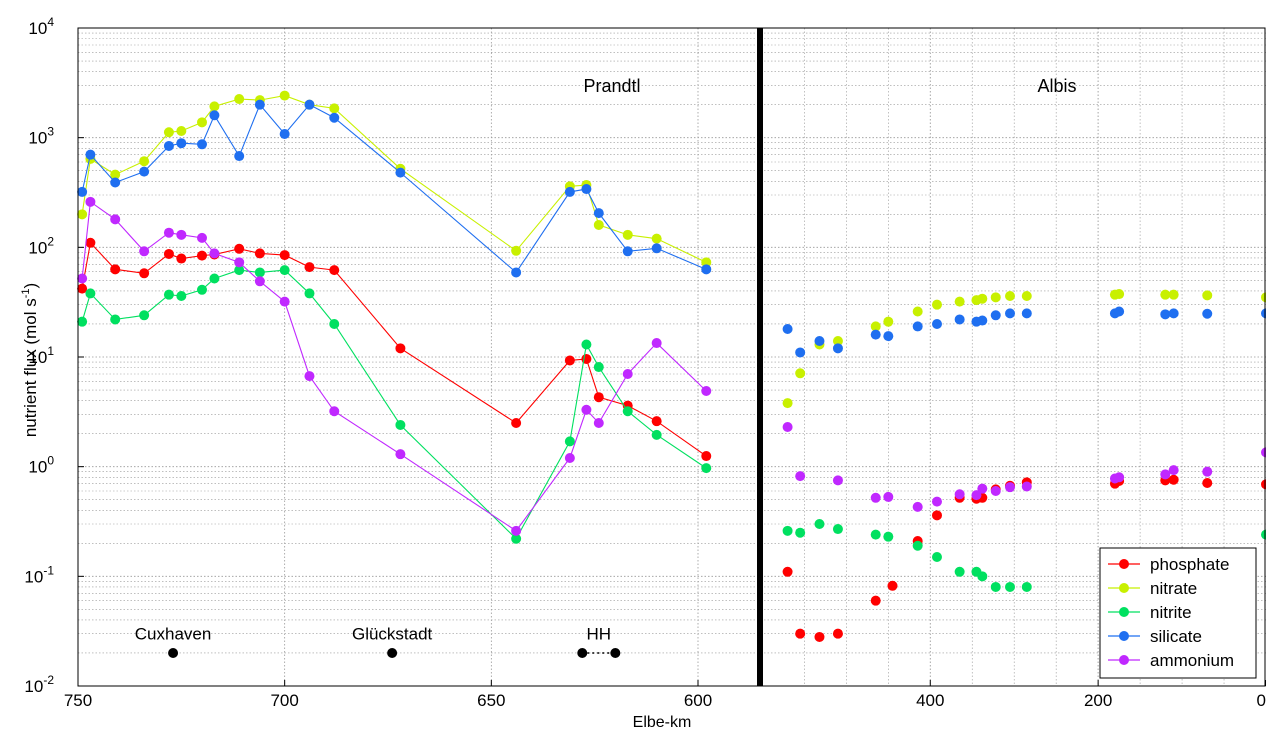 Image resolution: width=1266 pixels, height=740 pixels. Describe the element at coordinates (39, 574) in the screenshot. I see `y-tick-label: 10⁻¹` at that location.